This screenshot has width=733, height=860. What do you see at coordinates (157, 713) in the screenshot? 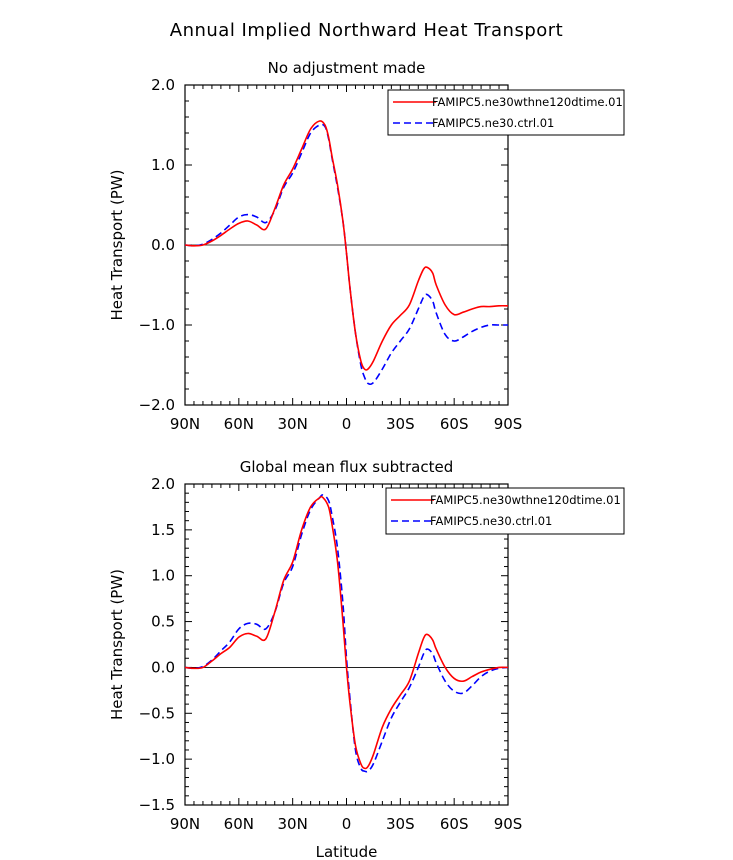
I see `y-tick-label: −0.5` at bounding box center [157, 713].